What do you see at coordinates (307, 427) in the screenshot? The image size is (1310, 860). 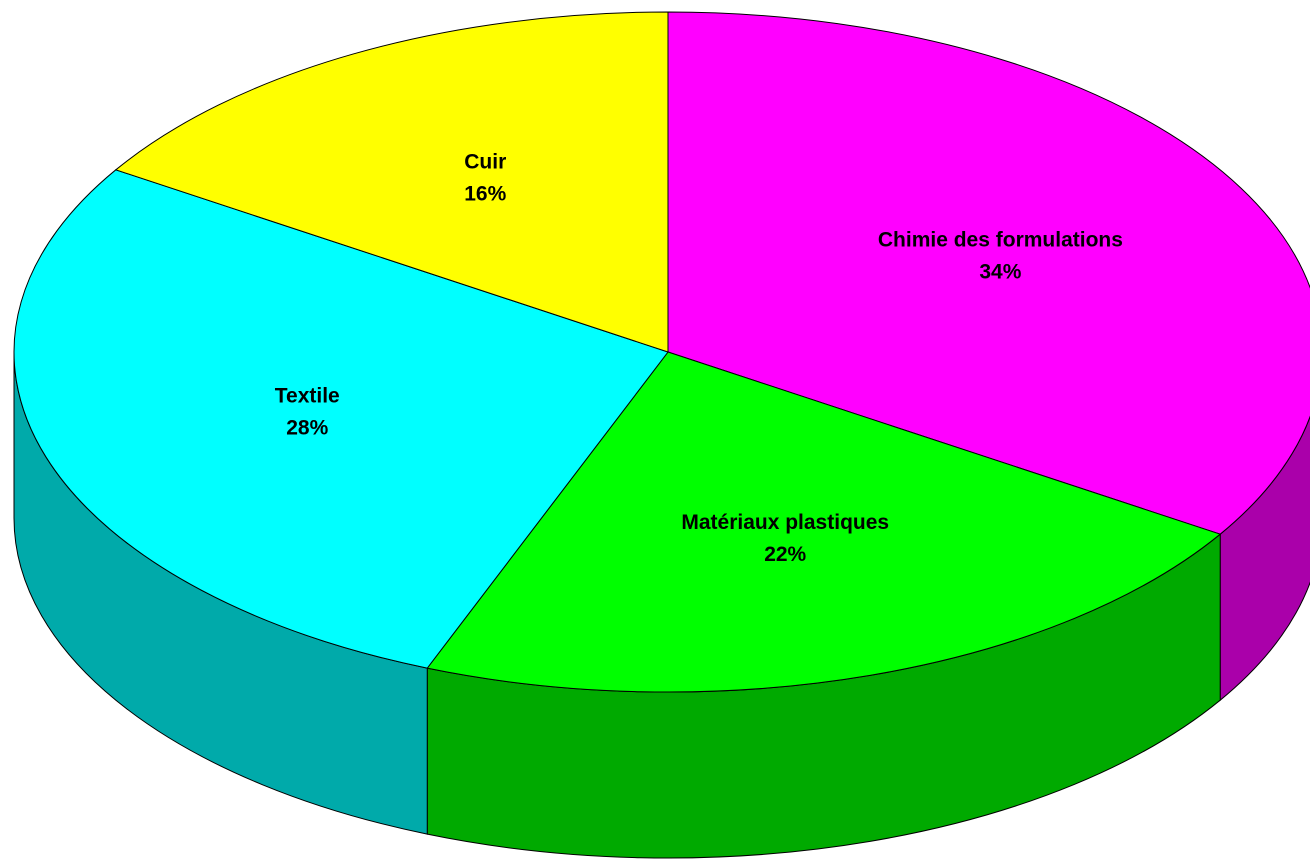 I see `slice-value-label: 28%` at bounding box center [307, 427].